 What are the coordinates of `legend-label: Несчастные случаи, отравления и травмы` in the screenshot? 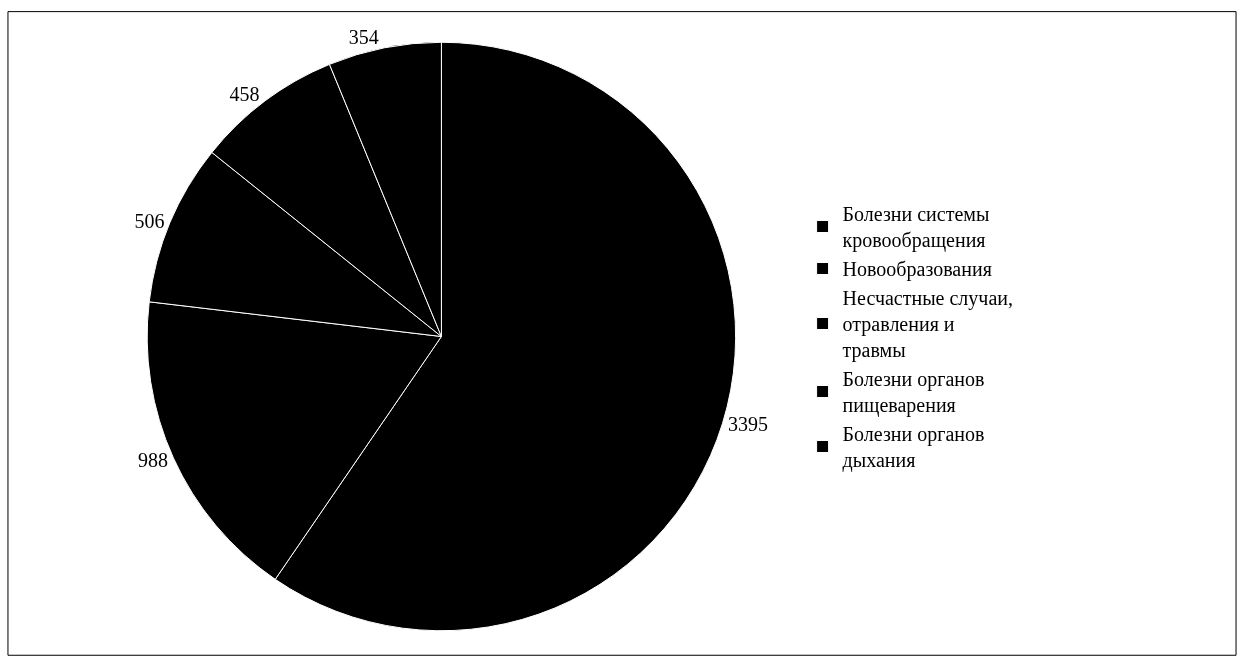 It's located at (927, 325).